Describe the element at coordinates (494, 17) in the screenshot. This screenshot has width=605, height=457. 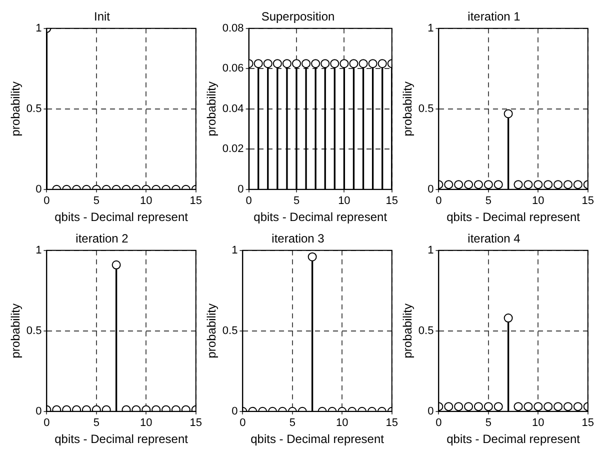
I see `chart-title: iteration 1` at that location.